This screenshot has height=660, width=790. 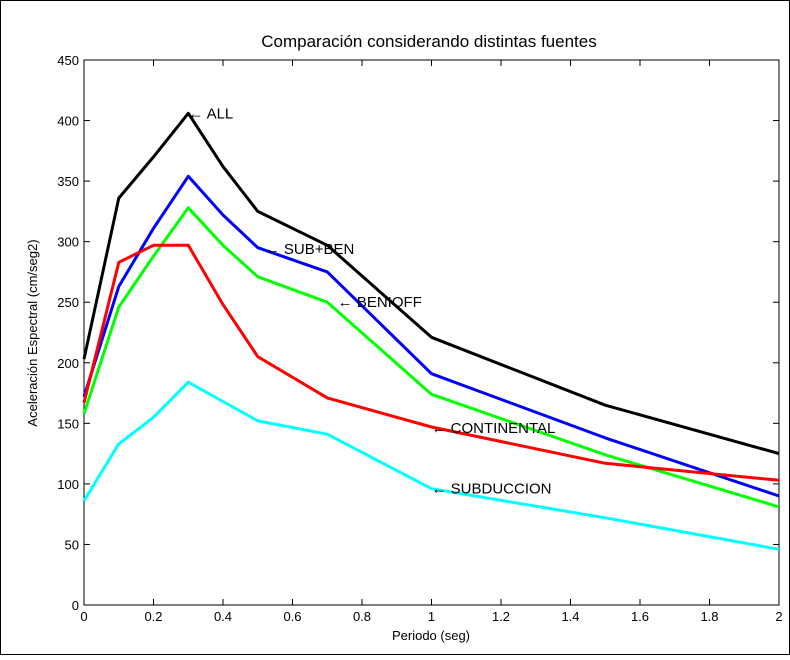 I want to click on x-tick-label: 2, so click(x=778, y=616).